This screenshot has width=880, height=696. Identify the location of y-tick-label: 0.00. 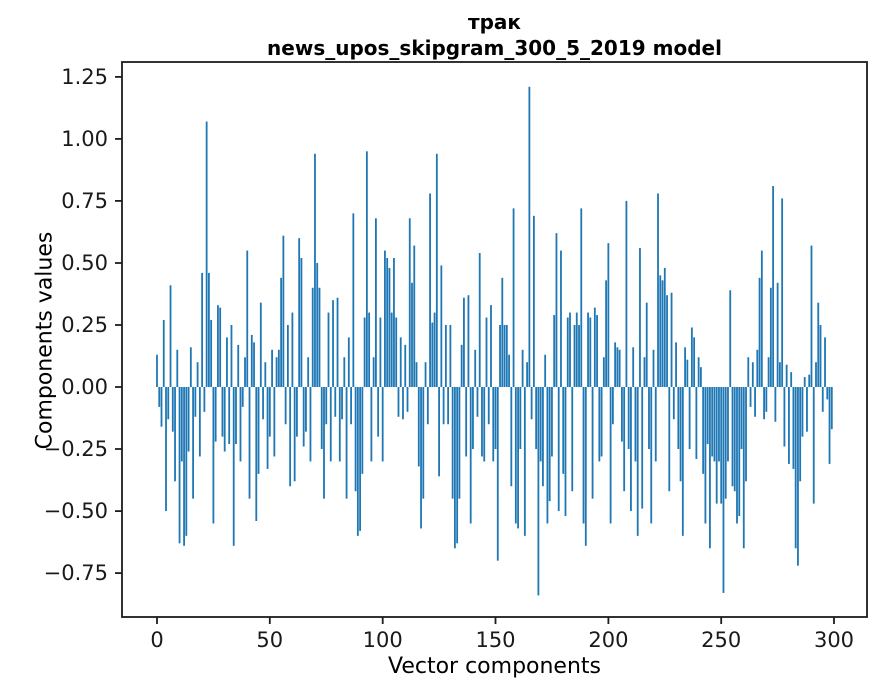
(84, 387).